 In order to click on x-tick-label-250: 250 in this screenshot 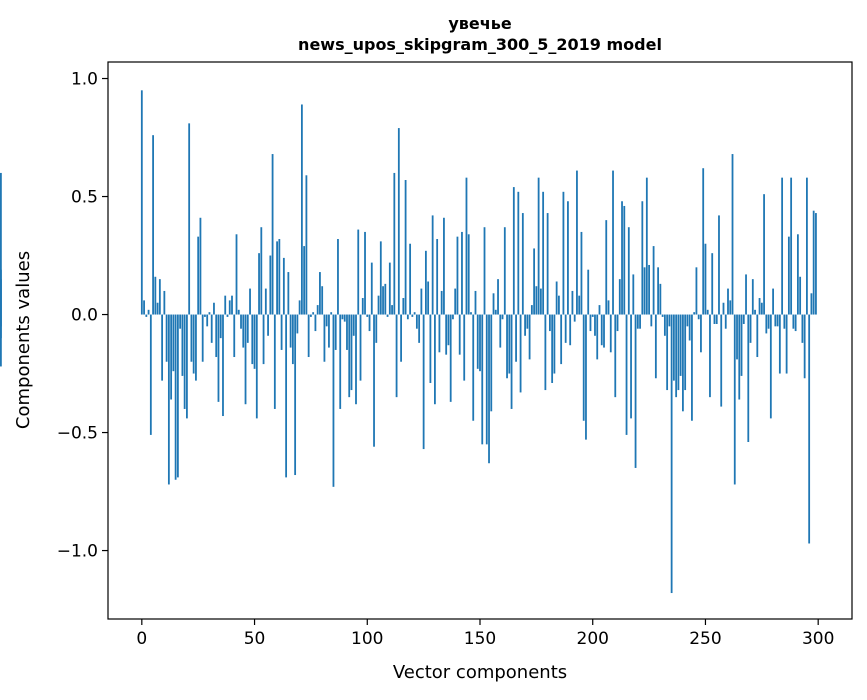, I will do `click(705, 639)`.